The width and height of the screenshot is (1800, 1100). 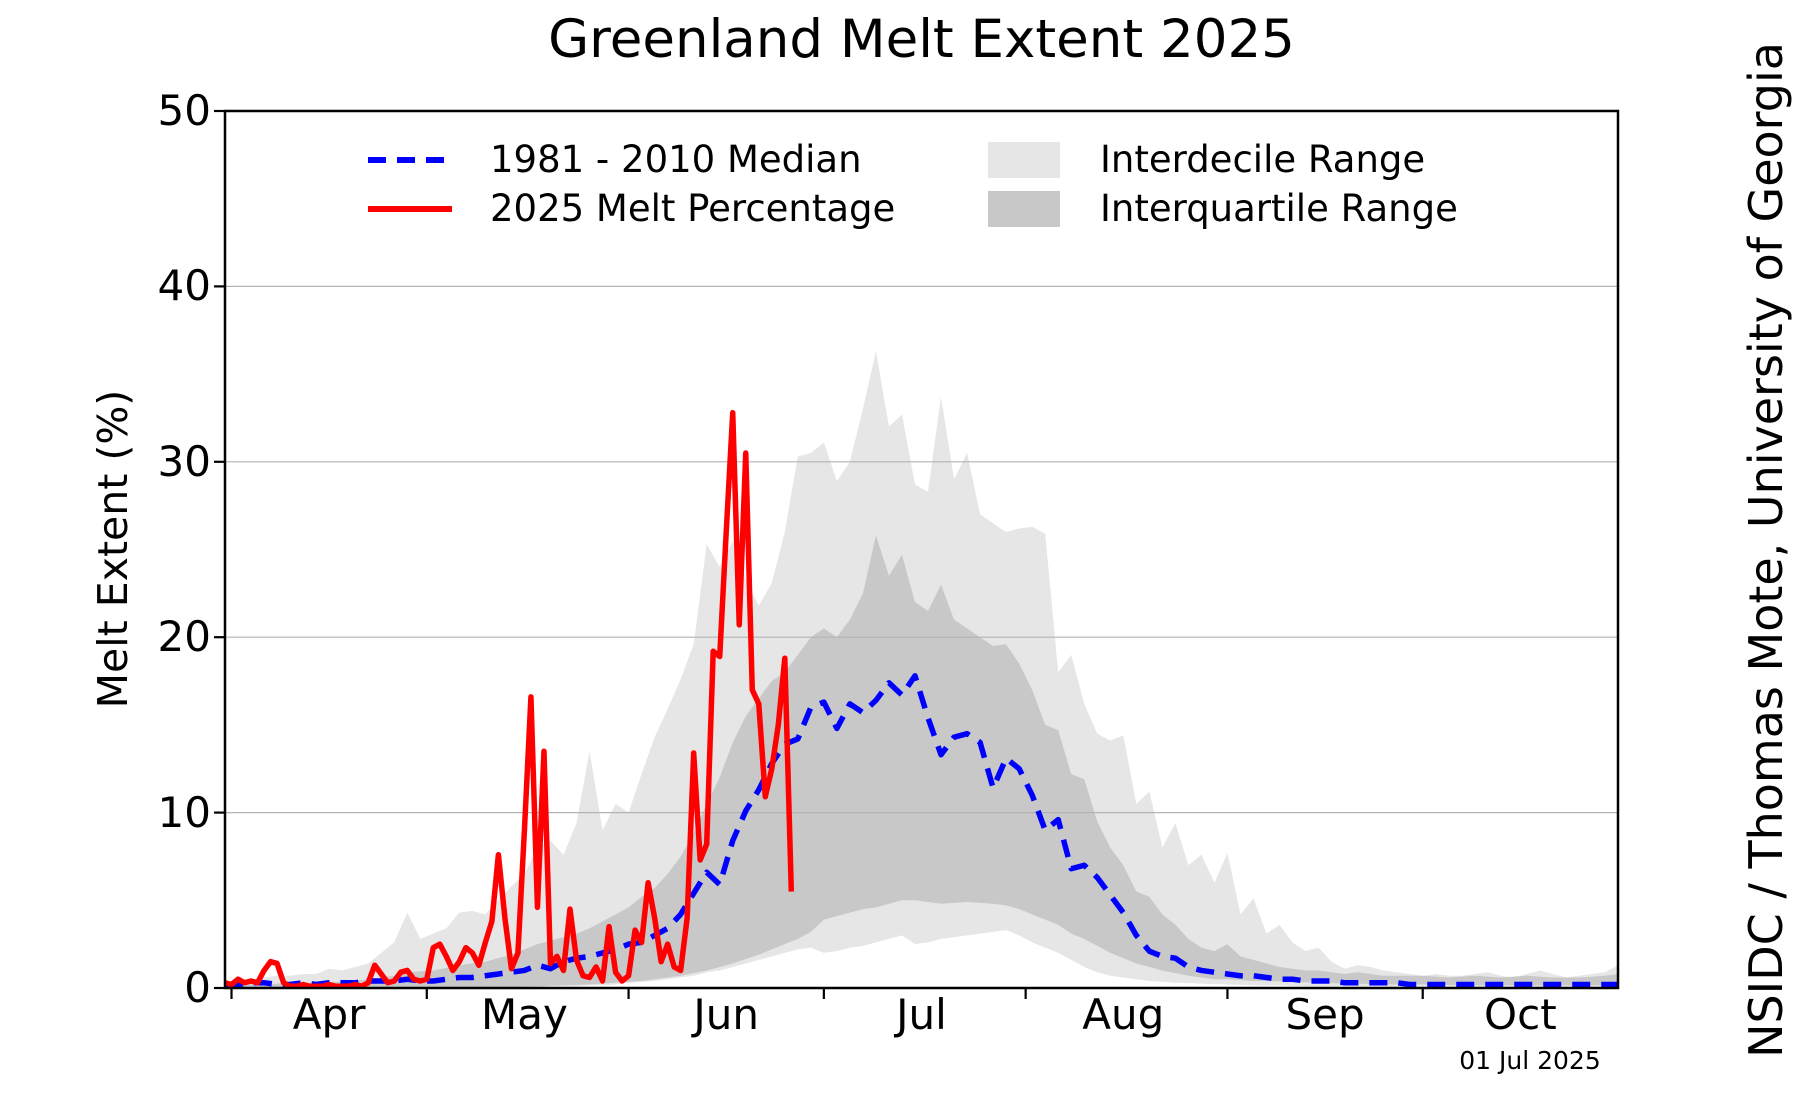 What do you see at coordinates (921, 1014) in the screenshot?
I see `x-month-label: Jul` at bounding box center [921, 1014].